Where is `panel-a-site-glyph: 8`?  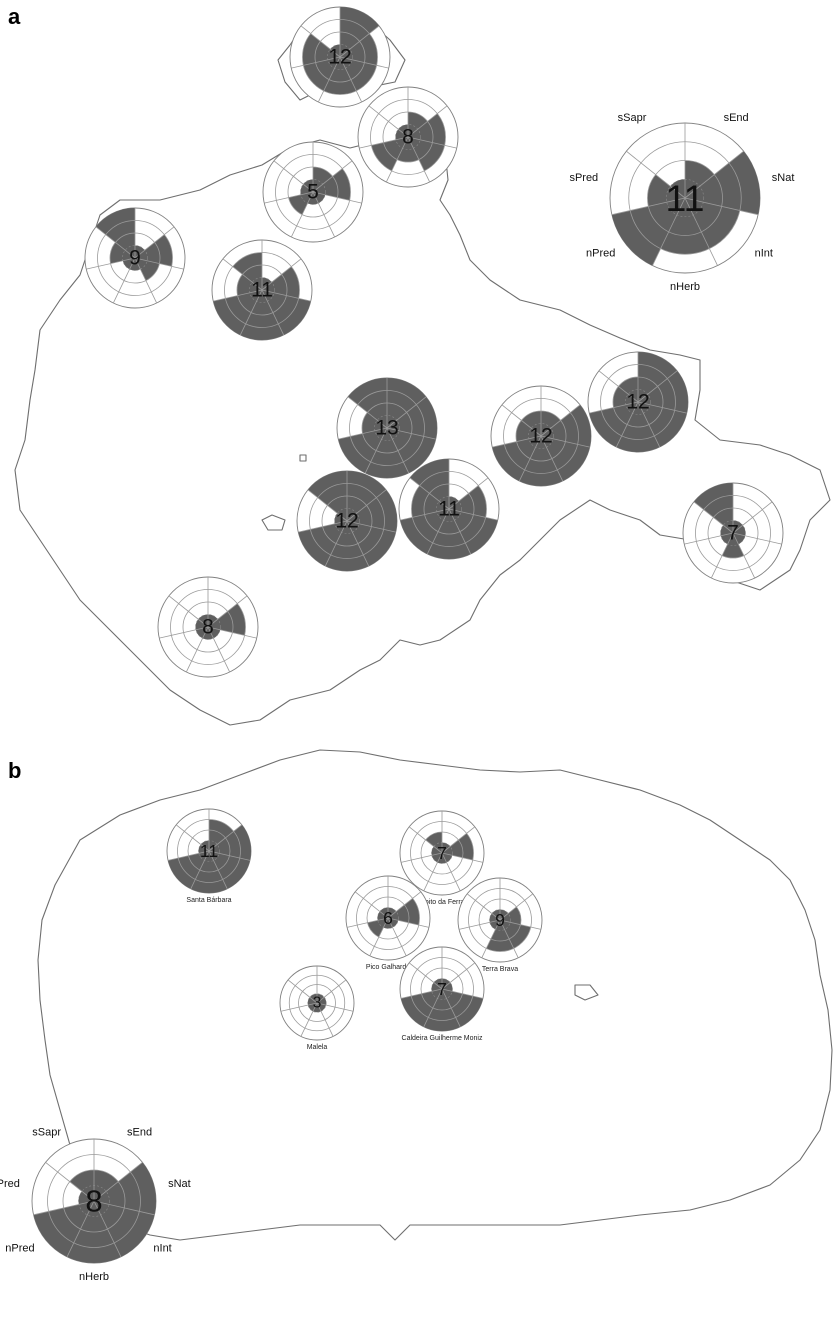 panel-a-site-glyph: 8 is located at coordinates (408, 137).